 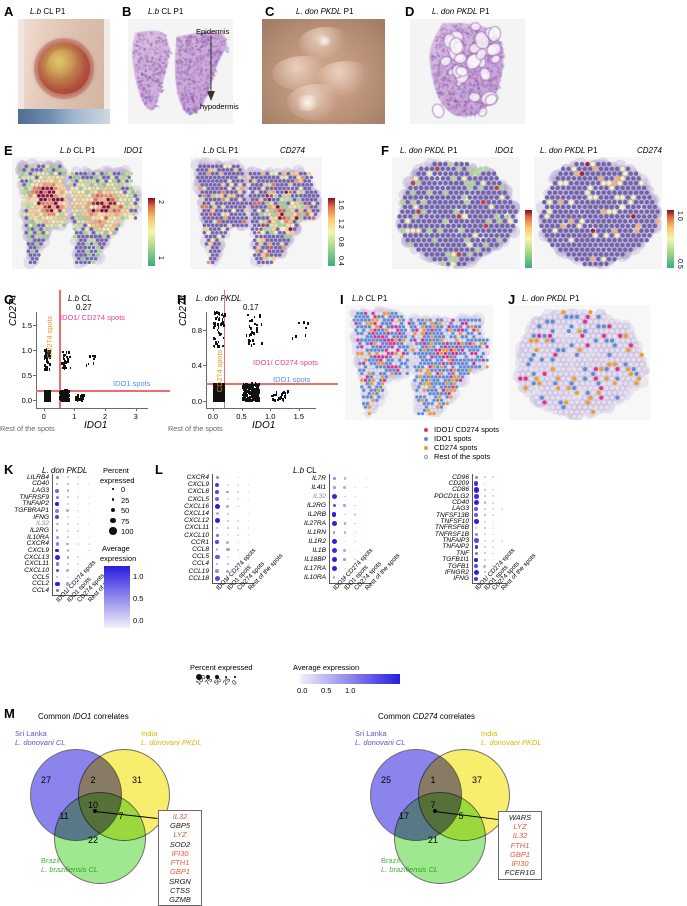 What do you see at coordinates (433, 780) in the screenshot?
I see `venn-count-AB: 1` at bounding box center [433, 780].